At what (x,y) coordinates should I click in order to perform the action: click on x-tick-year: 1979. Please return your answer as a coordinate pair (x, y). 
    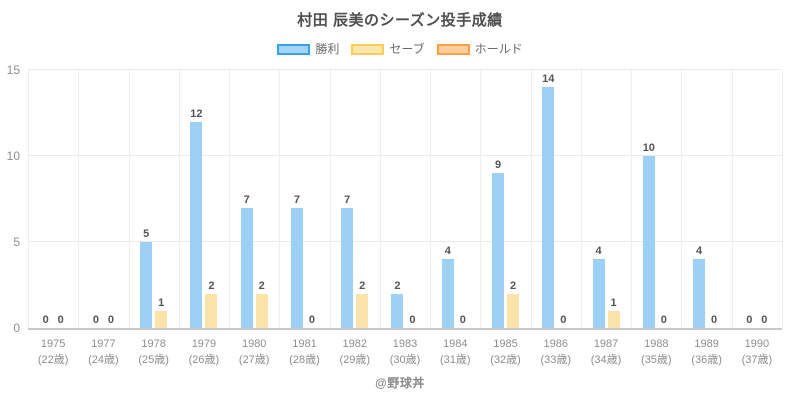
    Looking at the image, I should click on (204, 344).